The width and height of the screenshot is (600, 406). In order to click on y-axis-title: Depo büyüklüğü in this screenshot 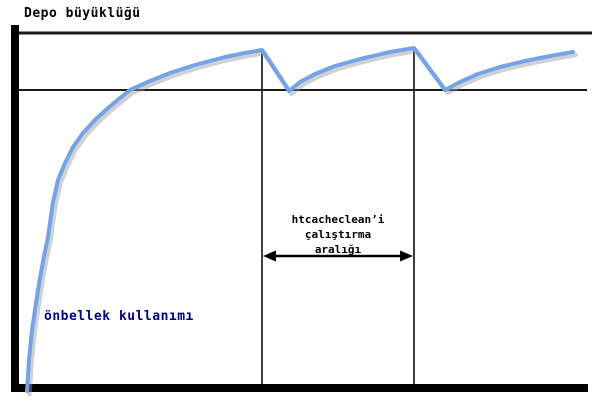, I will do `click(82, 13)`.